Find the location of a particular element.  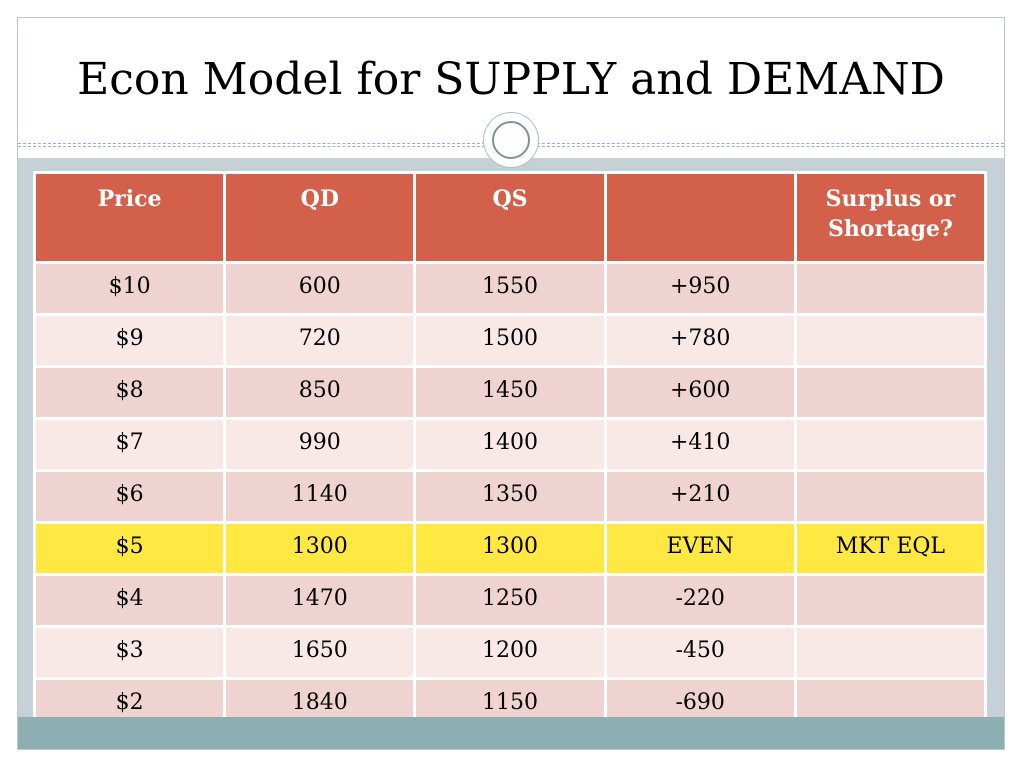

table-row: $10 600 1550 +950 is located at coordinates (510, 288).